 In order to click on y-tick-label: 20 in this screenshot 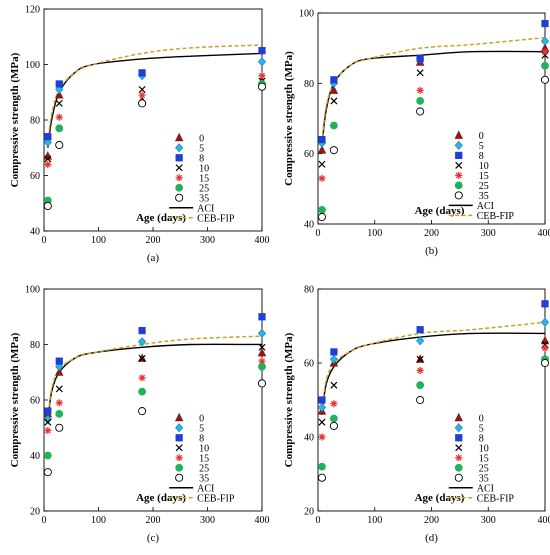, I will do `click(309, 512)`.